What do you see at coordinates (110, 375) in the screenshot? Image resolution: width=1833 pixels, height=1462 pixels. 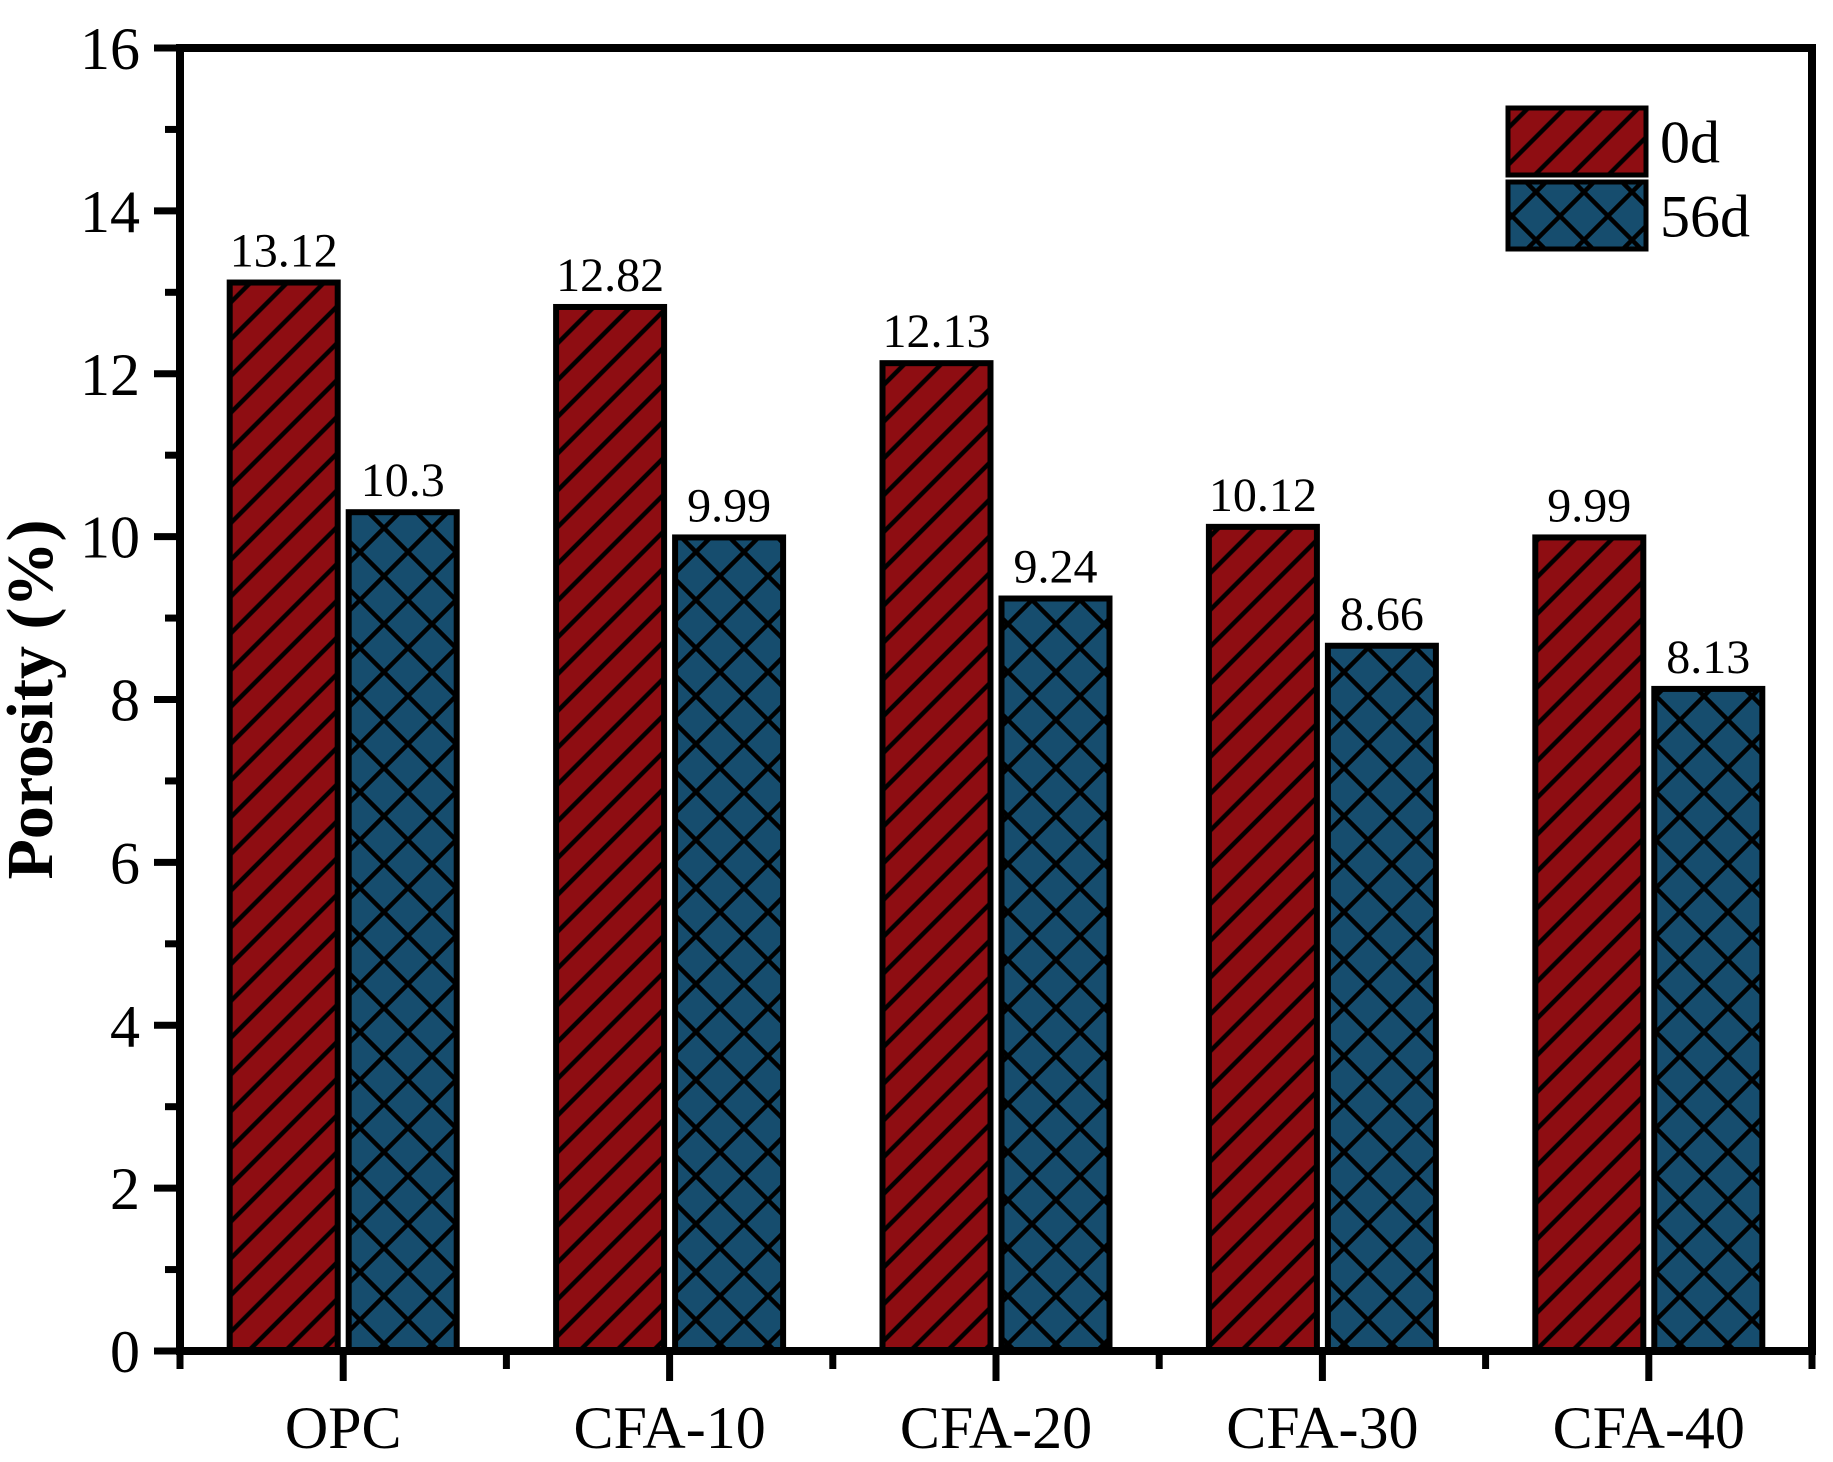 I see `y-tick-label: 12` at bounding box center [110, 375].